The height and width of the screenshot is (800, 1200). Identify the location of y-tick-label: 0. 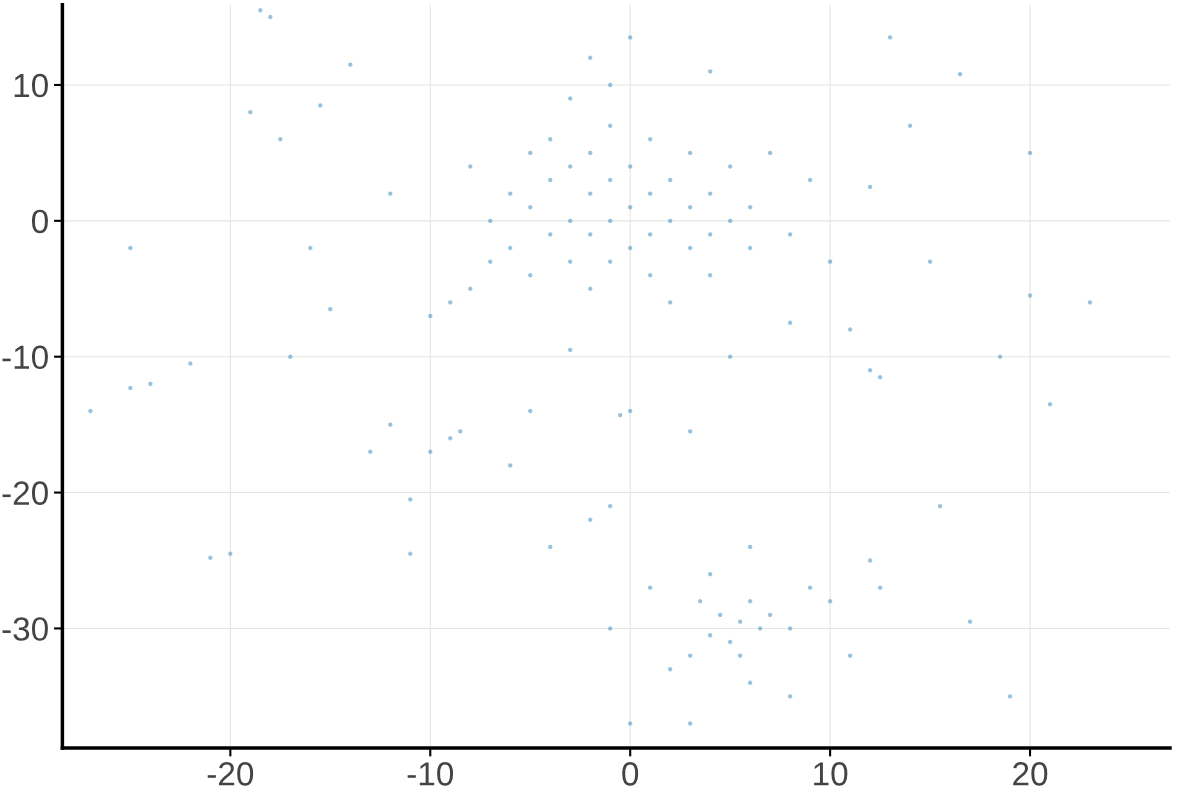
(39, 221).